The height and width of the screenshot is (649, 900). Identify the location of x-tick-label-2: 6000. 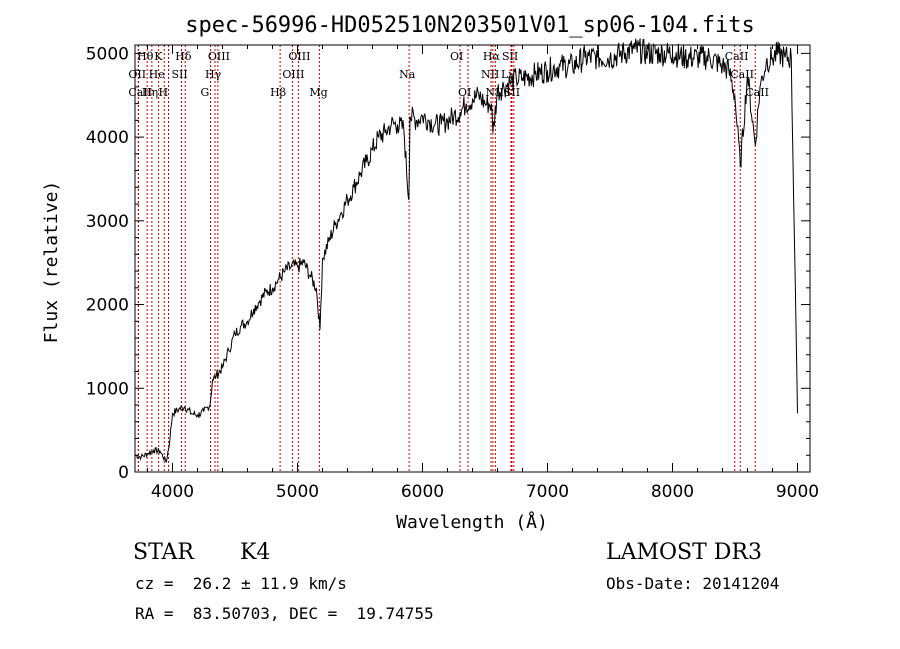
(422, 492).